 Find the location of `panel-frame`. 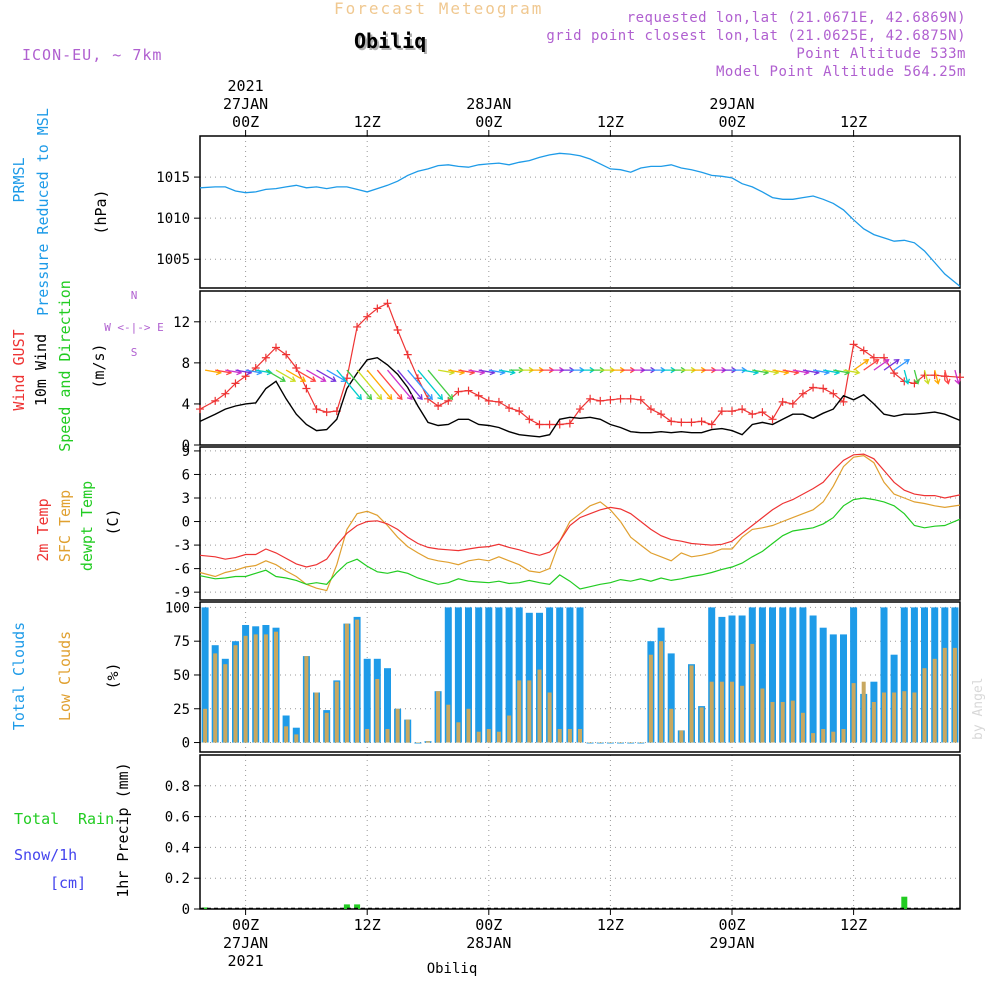

panel-frame is located at coordinates (580, 212).